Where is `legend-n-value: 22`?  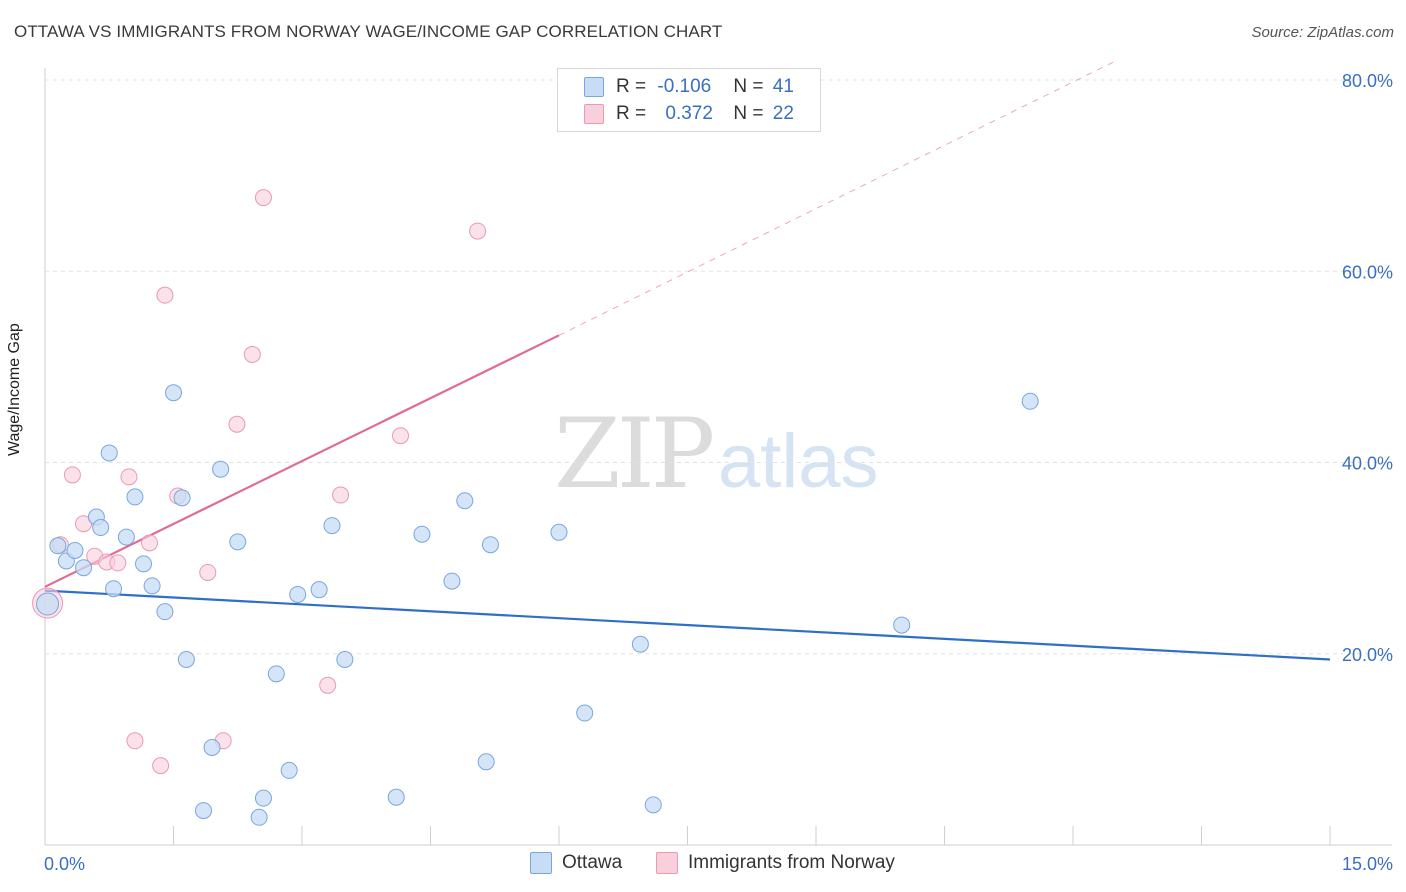
legend-n-value: 22 is located at coordinates (783, 113).